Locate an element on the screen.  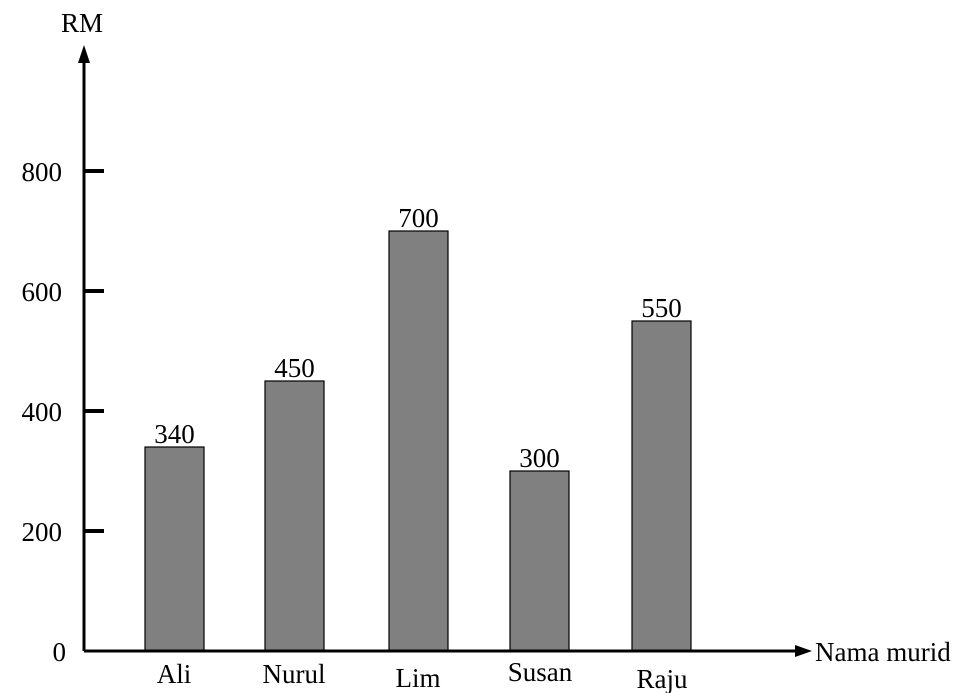
bar-ali is located at coordinates (174, 549).